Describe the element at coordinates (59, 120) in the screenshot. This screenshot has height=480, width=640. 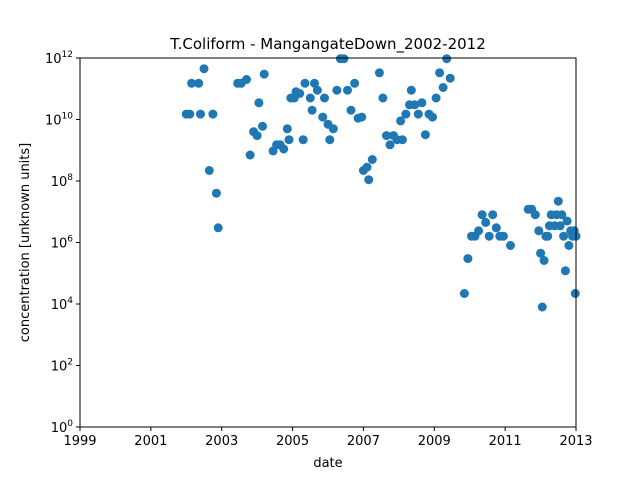
I see `y-tick-label: 10¹⁰` at that location.